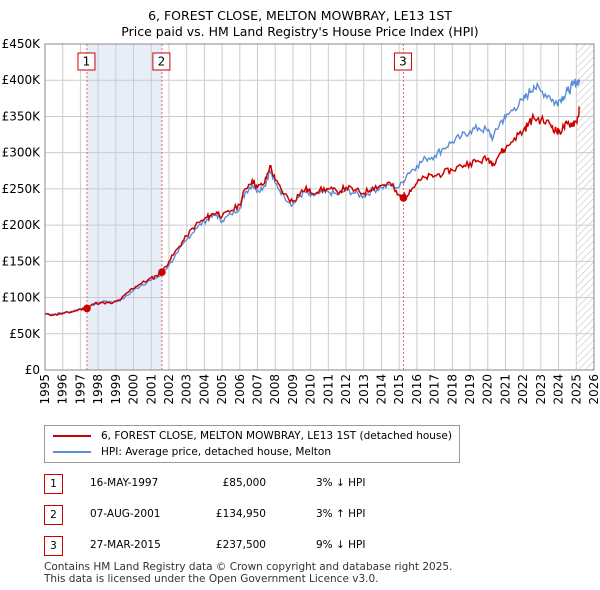  What do you see at coordinates (523, 389) in the screenshot?
I see `x-tick-label: 2022` at bounding box center [523, 389].